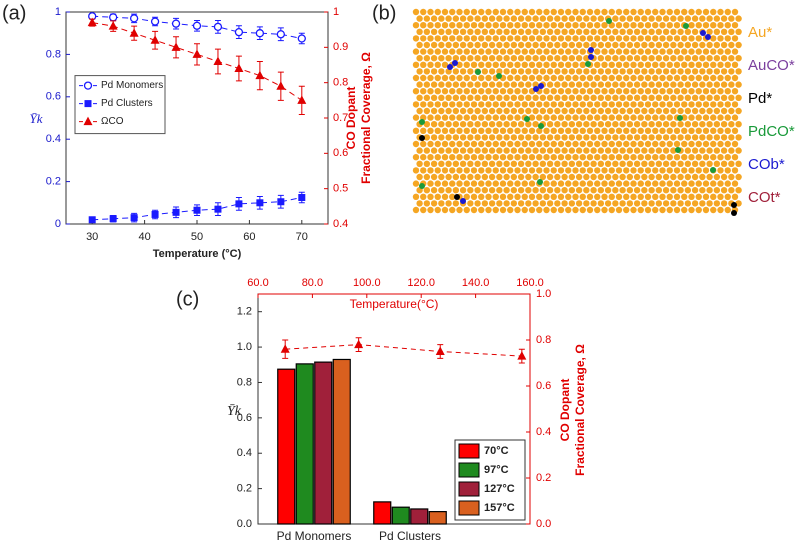 Image resolution: width=798 pixels, height=544 pixels. Describe the element at coordinates (543, 478) in the screenshot. I see `y2-tick-label: 0.2` at that location.